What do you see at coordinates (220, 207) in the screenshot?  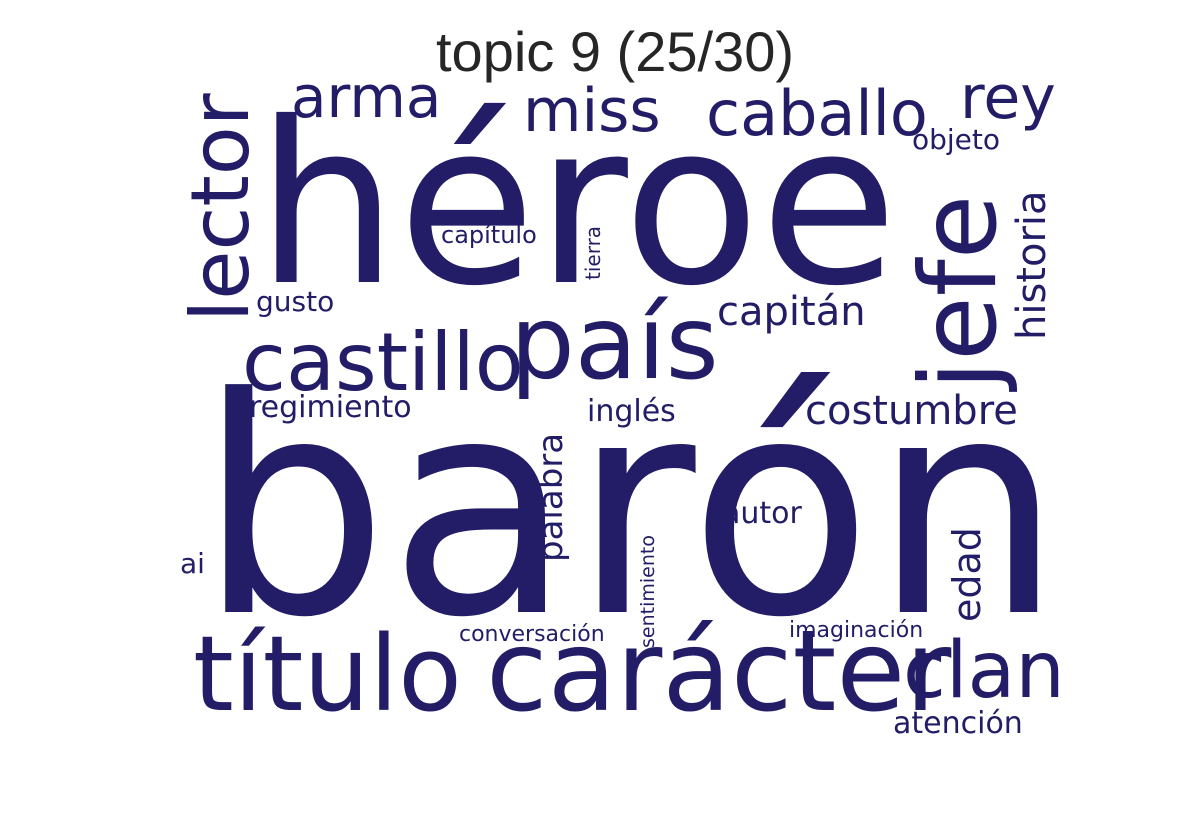 I see `word-lector: lector` at bounding box center [220, 207].